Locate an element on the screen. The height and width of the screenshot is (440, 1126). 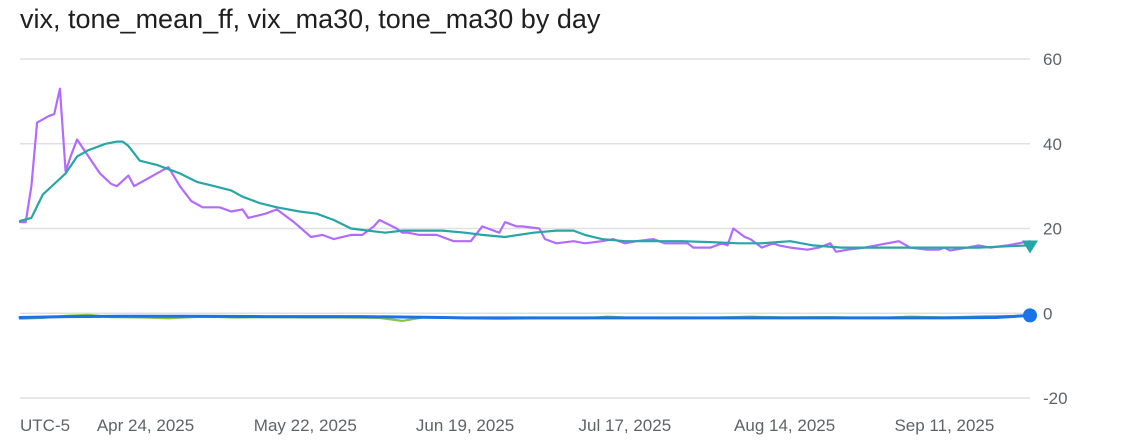
x-tick-label: Jul 17, 2025 is located at coordinates (625, 425).